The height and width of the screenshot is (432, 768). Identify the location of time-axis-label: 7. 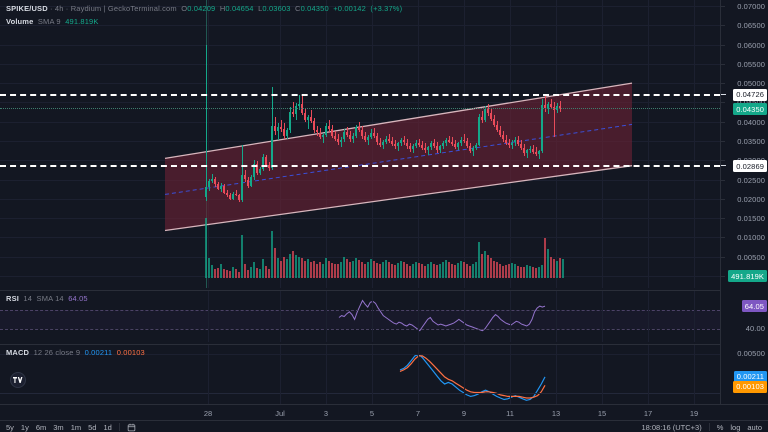
(418, 413).